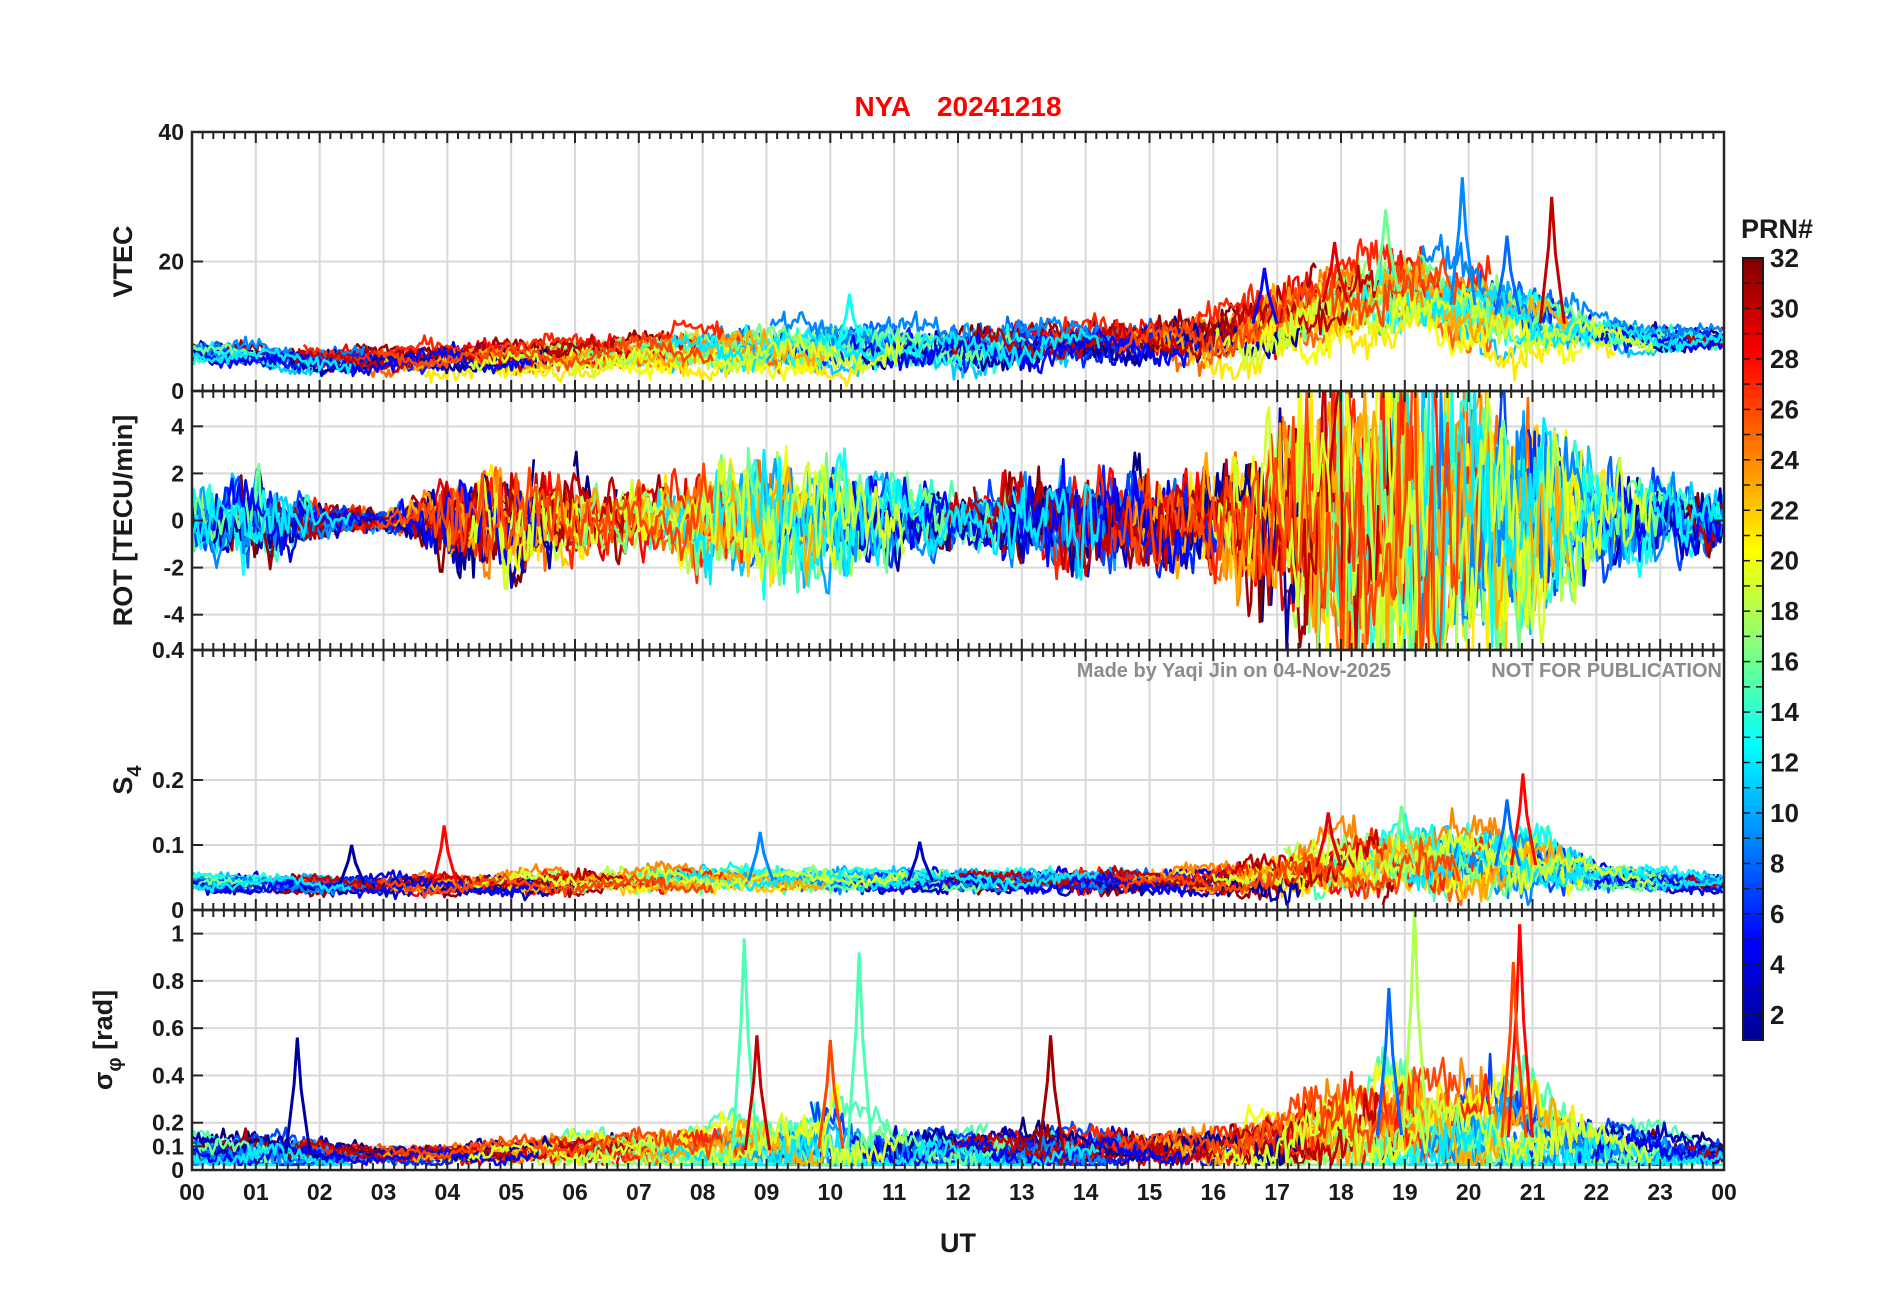  I want to click on watermark-notice: NOT FOR PUBLICATION, so click(1606, 671).